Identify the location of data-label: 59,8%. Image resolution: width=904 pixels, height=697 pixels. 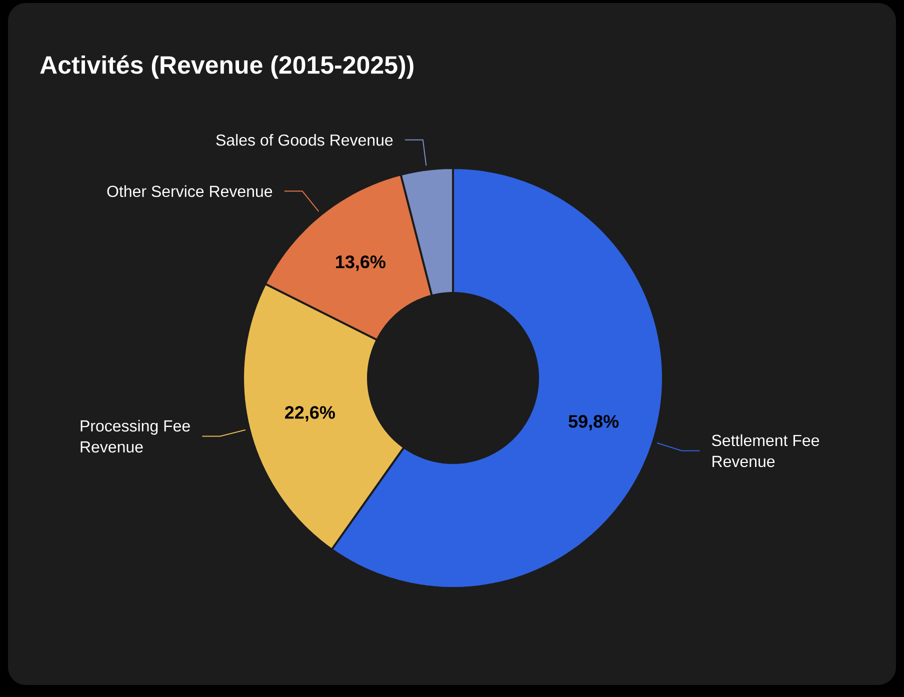
(593, 422).